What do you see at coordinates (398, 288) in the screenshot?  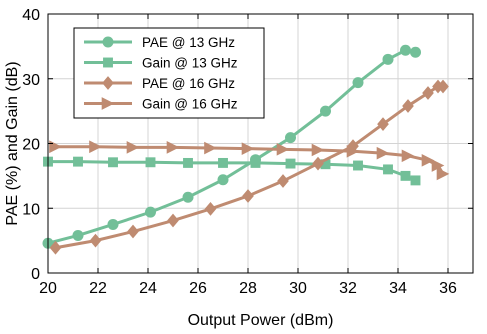 I see `x-tick-label: 34` at bounding box center [398, 288].